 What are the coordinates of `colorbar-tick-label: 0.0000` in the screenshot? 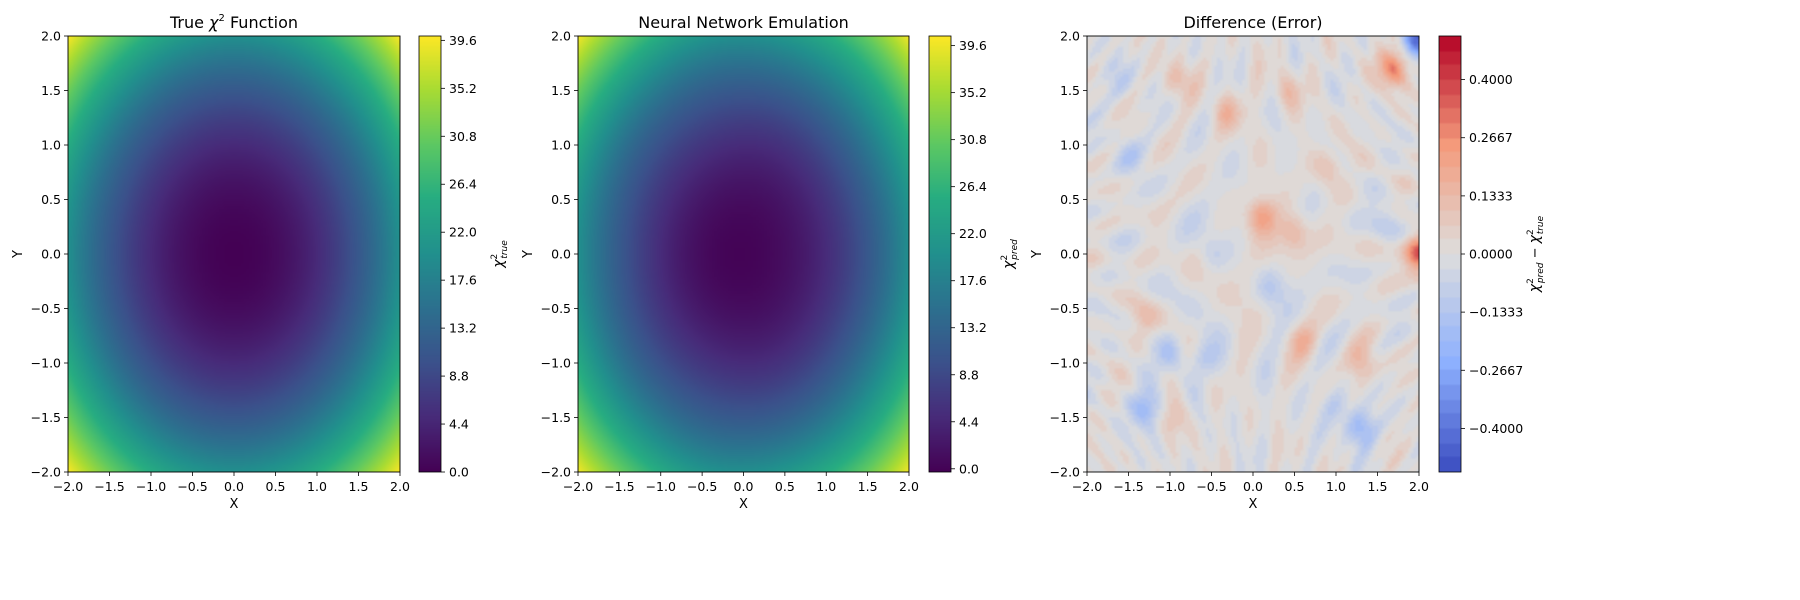 It's located at (1491, 254).